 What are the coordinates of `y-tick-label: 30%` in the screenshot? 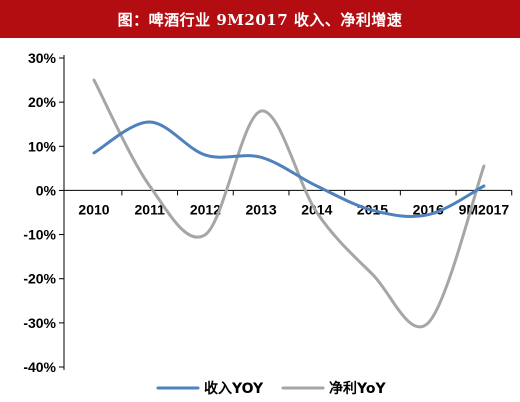 It's located at (42, 58).